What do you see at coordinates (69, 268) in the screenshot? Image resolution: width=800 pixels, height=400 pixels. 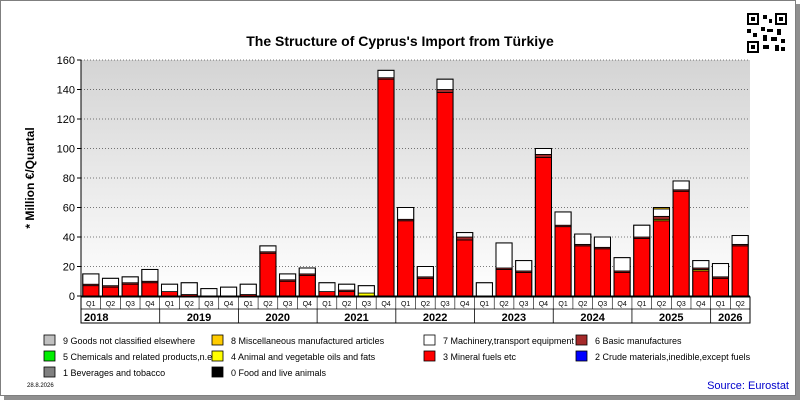 I see `y-tick-label: 20` at bounding box center [69, 268].